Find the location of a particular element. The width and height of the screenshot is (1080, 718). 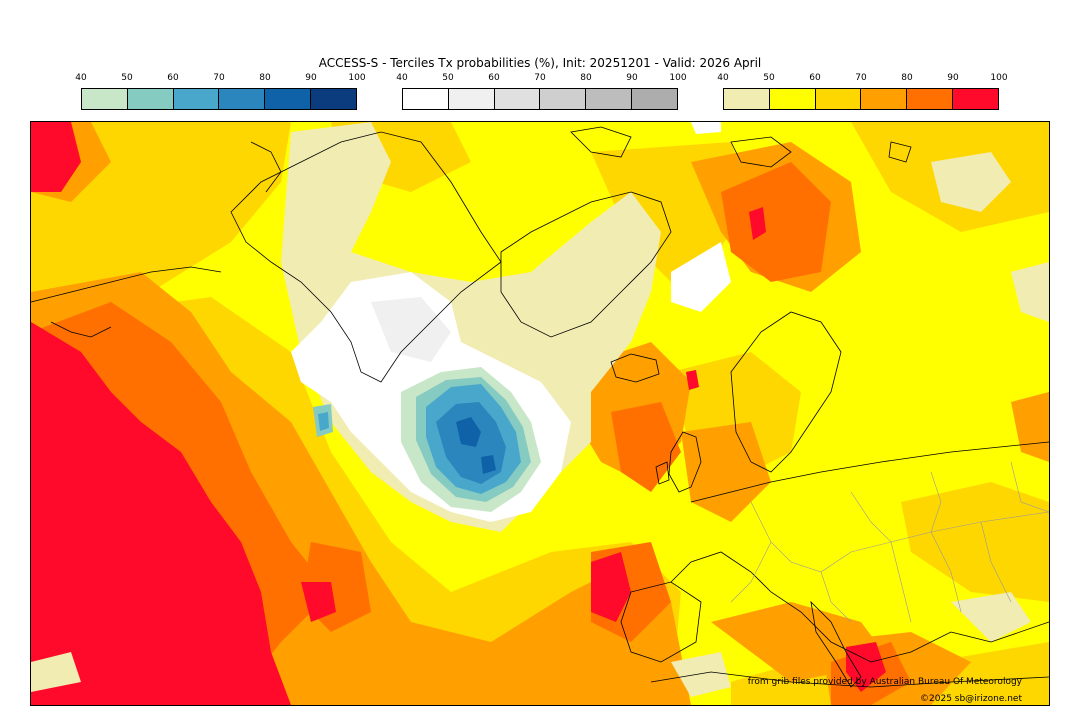

blue-areas is located at coordinates (427, 439).